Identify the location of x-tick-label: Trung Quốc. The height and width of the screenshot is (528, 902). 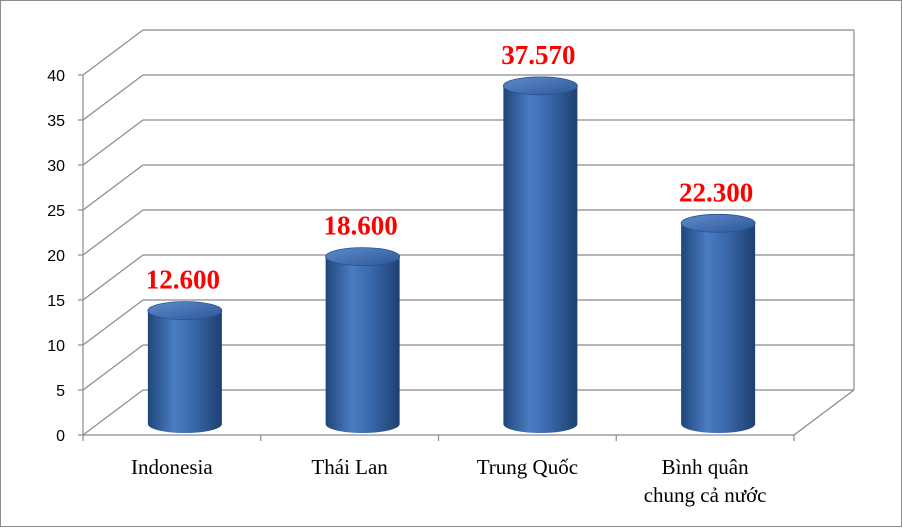
(527, 467).